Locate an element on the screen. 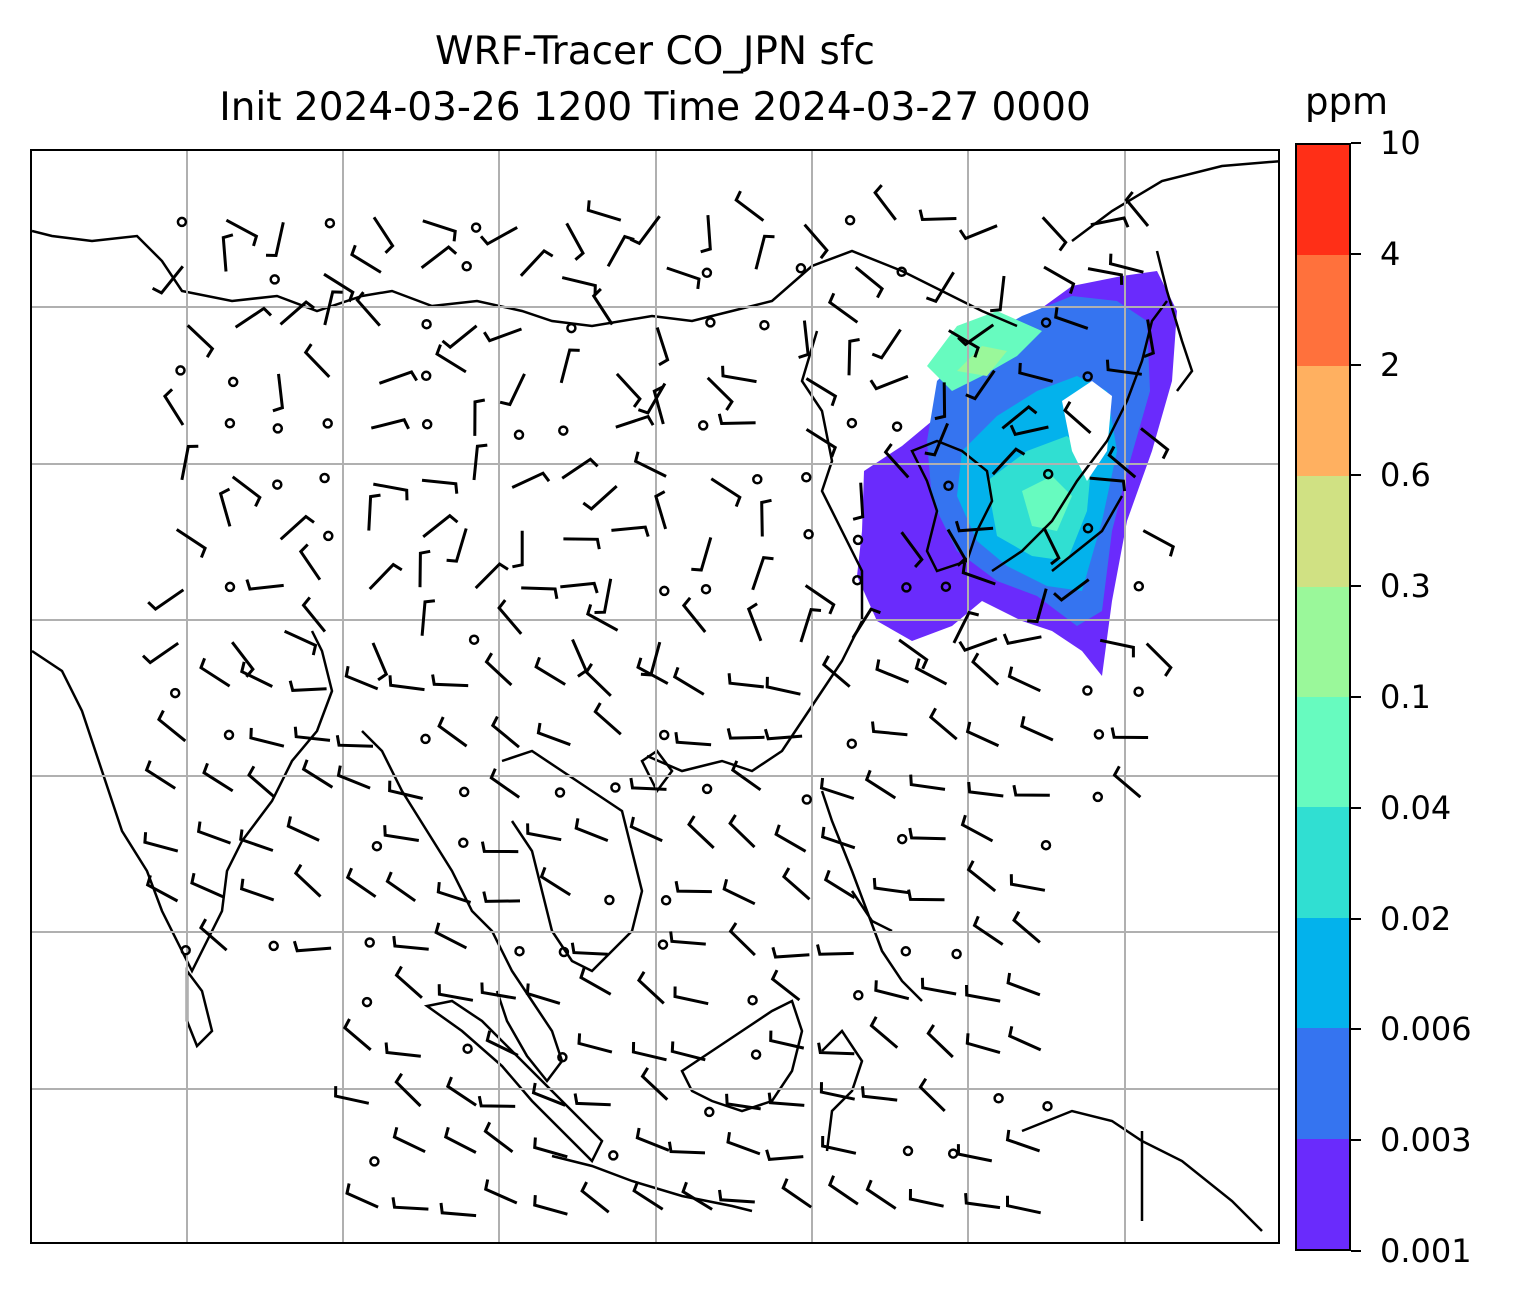 The height and width of the screenshot is (1306, 1528). colorbar-label: 0.04 is located at coordinates (1416, 807).